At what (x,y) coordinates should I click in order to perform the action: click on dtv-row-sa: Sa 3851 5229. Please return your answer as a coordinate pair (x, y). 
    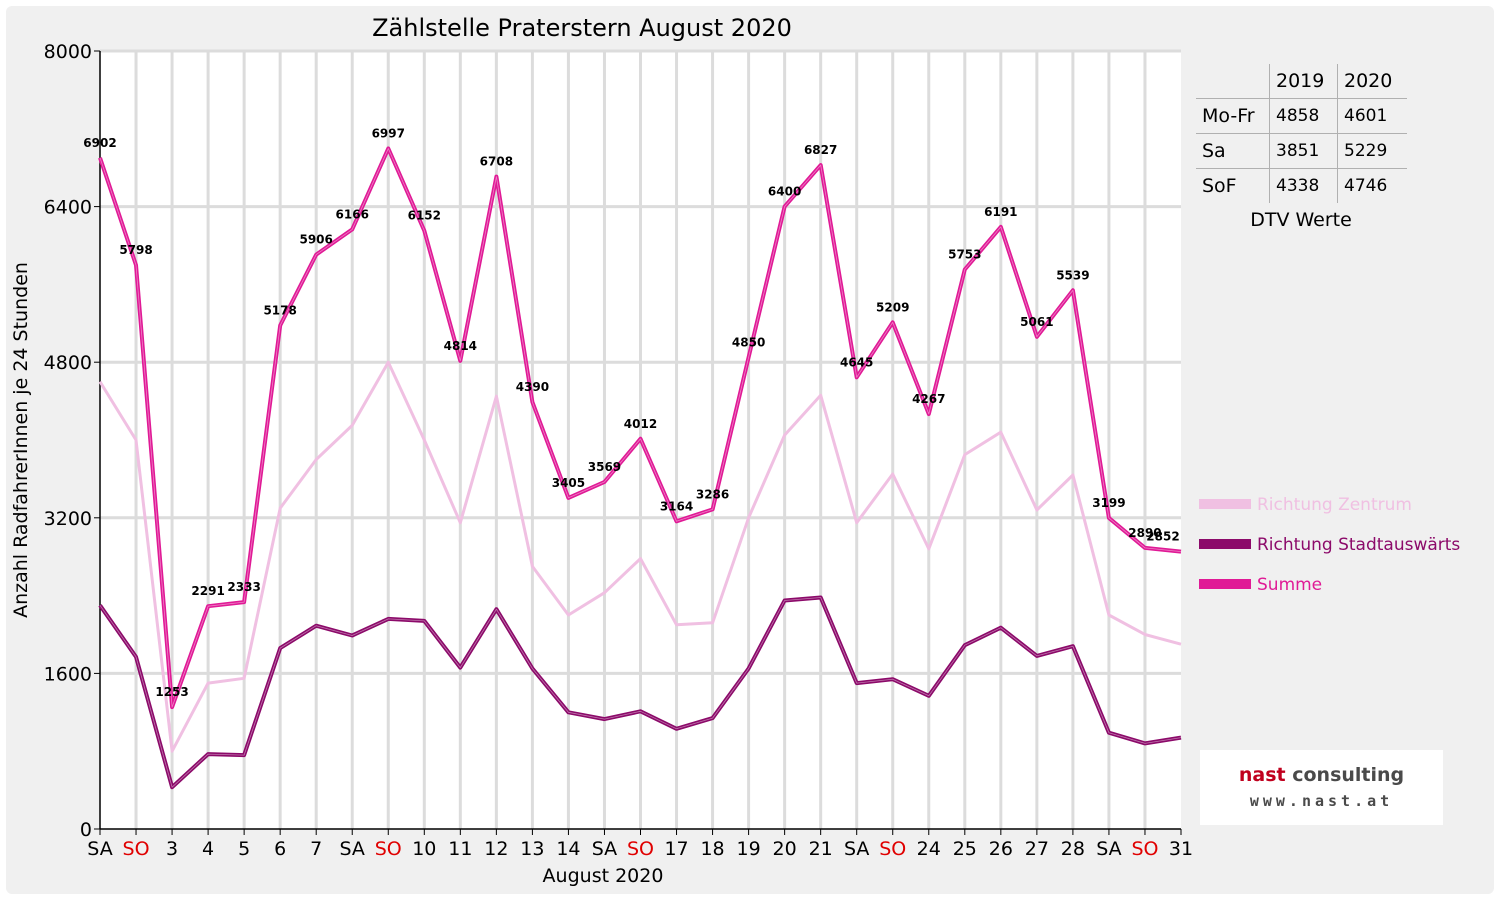
    Looking at the image, I should click on (1301, 151).